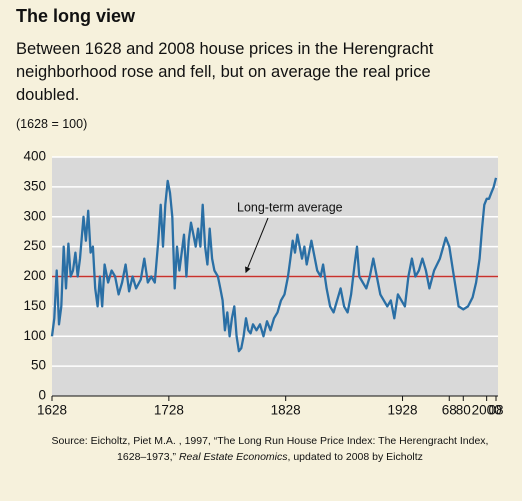 Image resolution: width=522 pixels, height=501 pixels. What do you see at coordinates (38, 365) in the screenshot?
I see `y-tick-label: 50` at bounding box center [38, 365].